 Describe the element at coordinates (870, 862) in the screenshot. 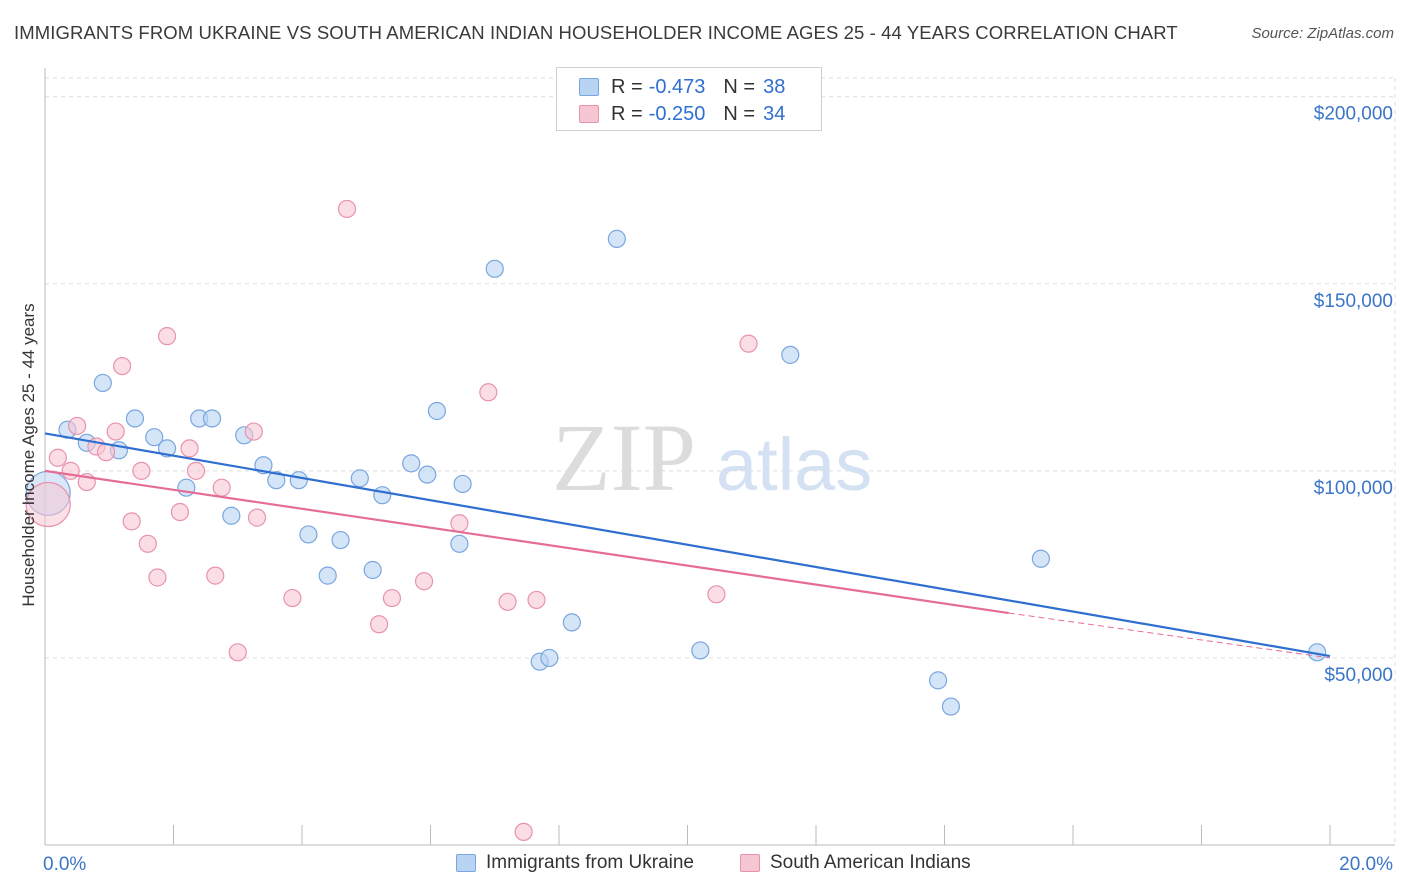

I see `legend-label-sa-indians: South American Indians` at that location.